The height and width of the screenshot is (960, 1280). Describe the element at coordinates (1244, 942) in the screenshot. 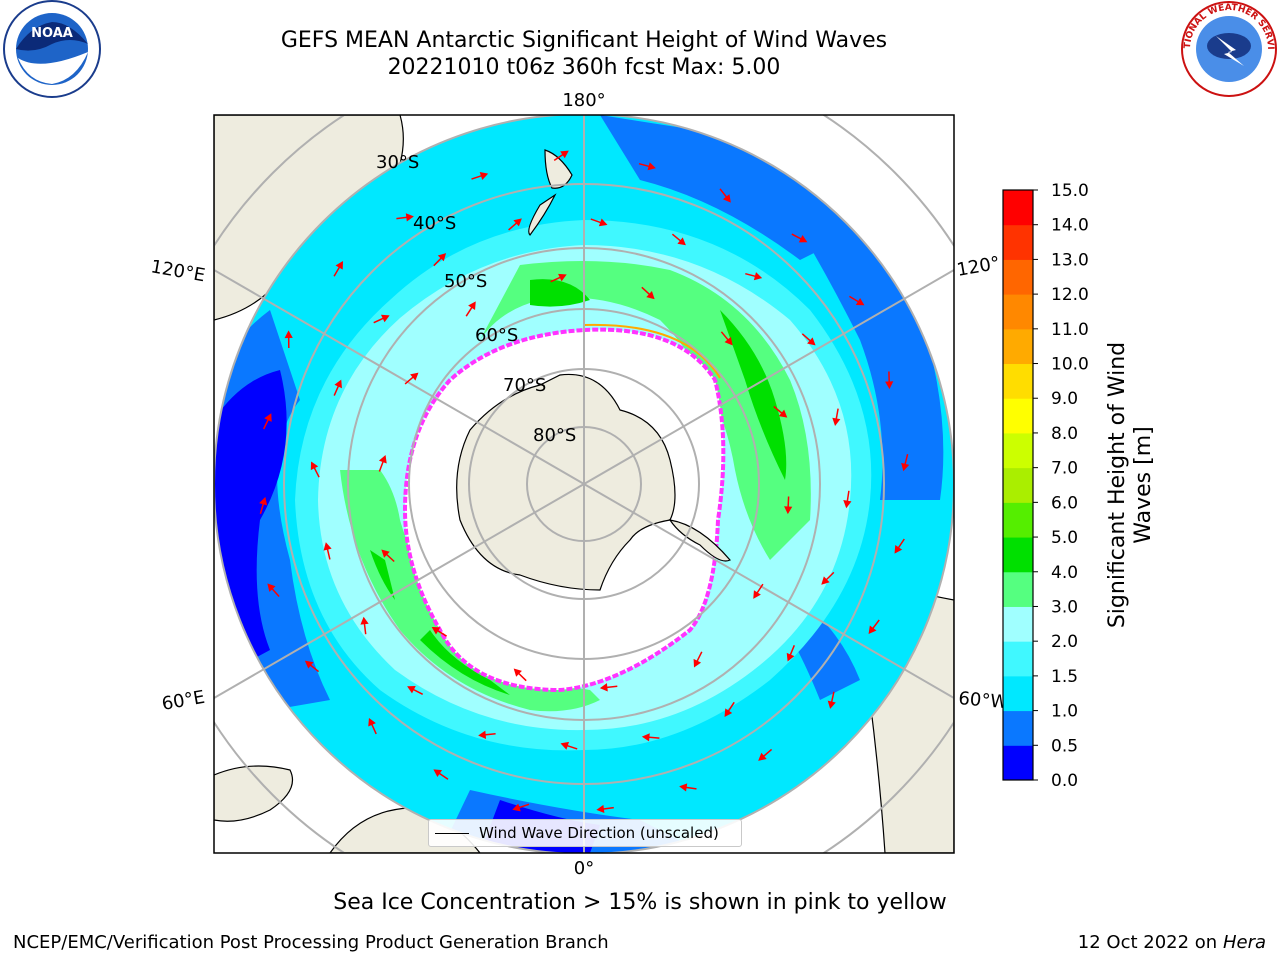

I see `footer-machine: Hera` at that location.